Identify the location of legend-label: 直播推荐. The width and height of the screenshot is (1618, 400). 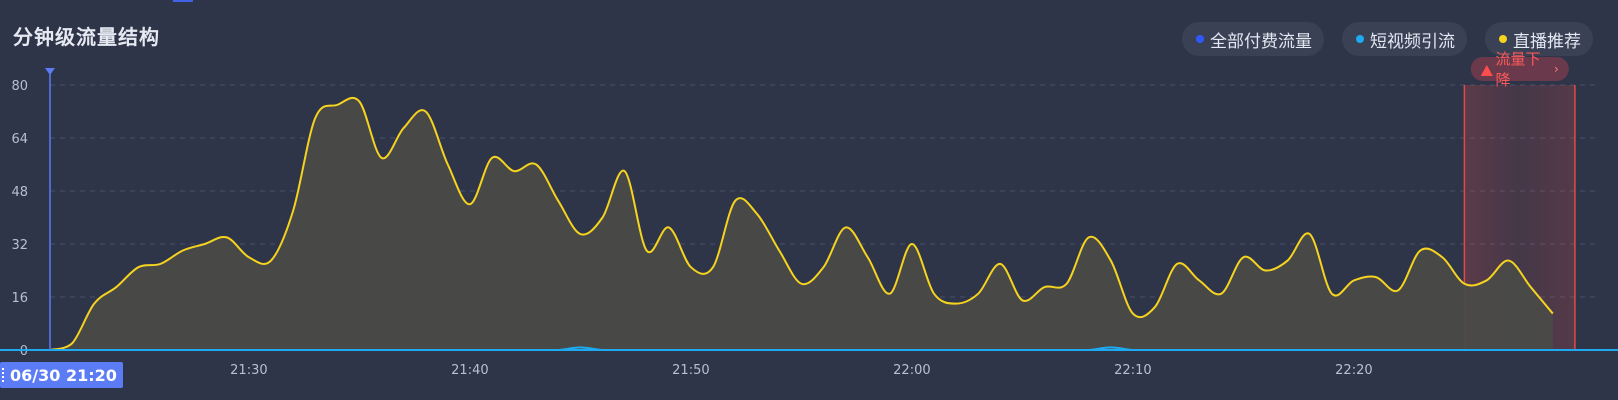
(1547, 41).